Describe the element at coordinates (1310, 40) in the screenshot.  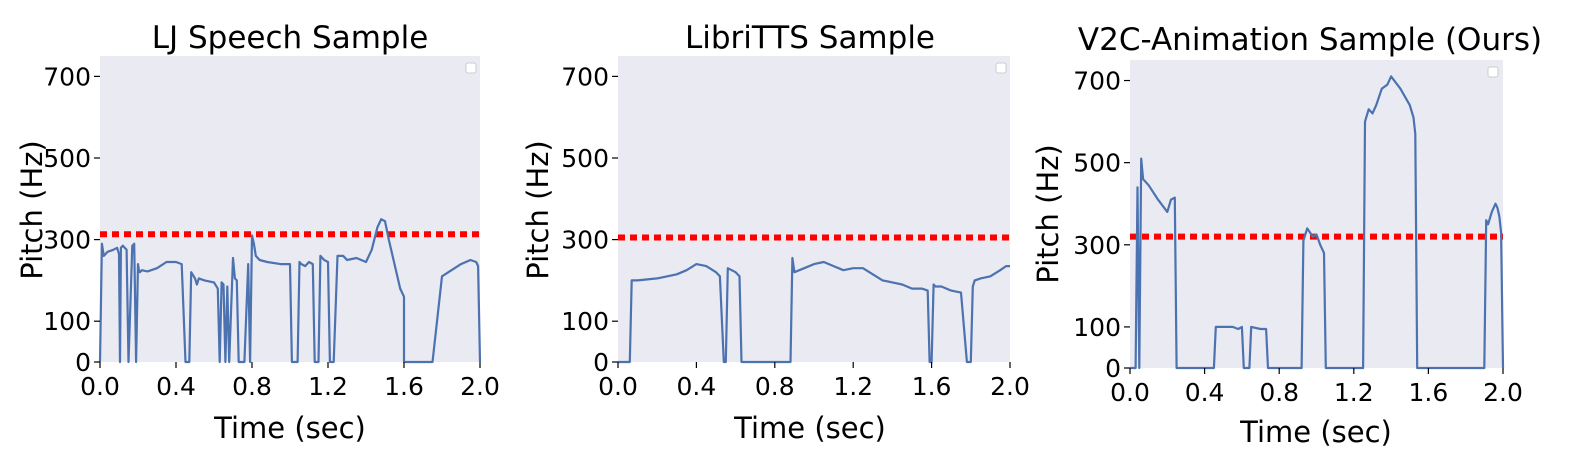
I see `chart-title: V2C-Animation Sample (Ours)` at that location.